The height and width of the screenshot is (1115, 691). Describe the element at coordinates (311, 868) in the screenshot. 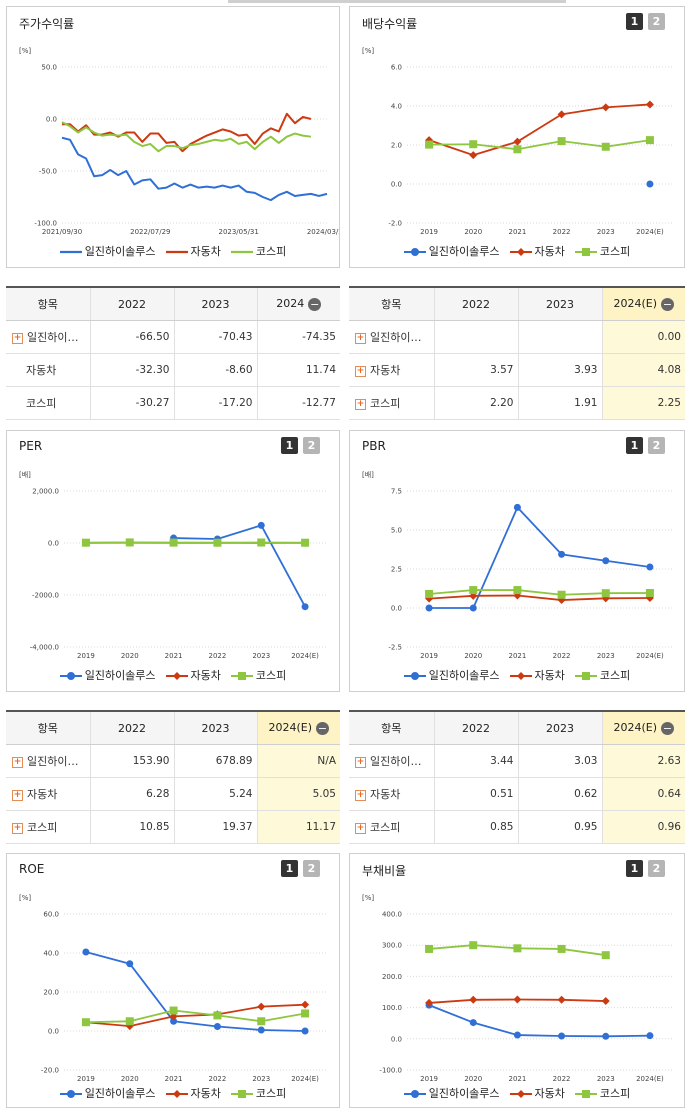

I see `roe-page-2-button: 2` at that location.